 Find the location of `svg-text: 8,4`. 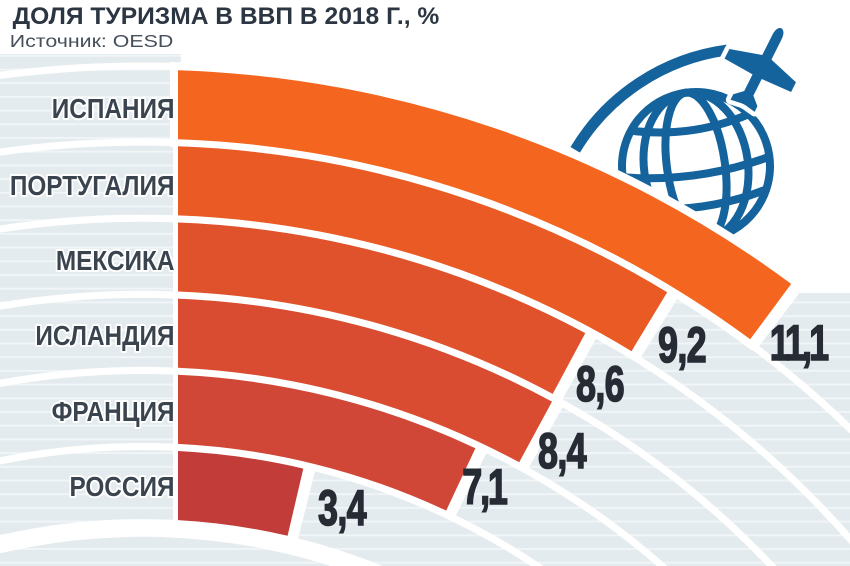

svg-text: 8,4 is located at coordinates (562, 451).